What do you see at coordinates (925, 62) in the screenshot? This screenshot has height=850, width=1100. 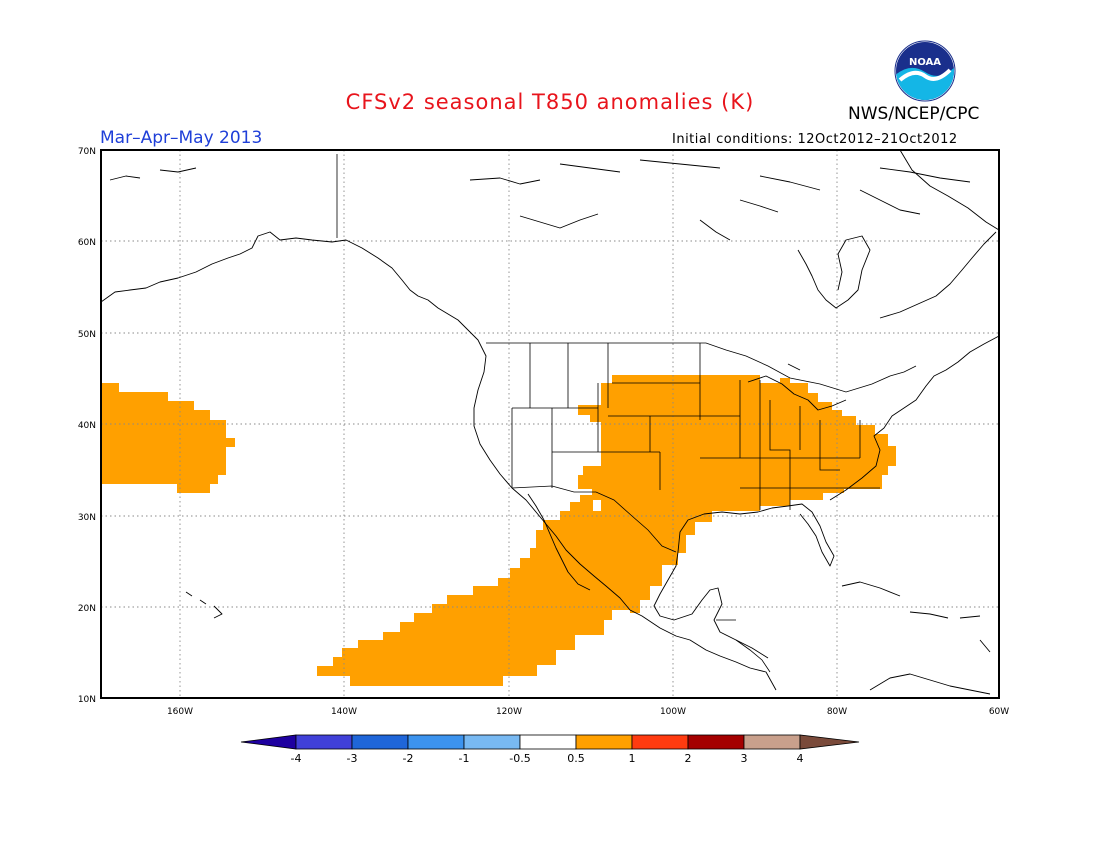 I see `noaa-logo-text: NOAA` at bounding box center [925, 62].